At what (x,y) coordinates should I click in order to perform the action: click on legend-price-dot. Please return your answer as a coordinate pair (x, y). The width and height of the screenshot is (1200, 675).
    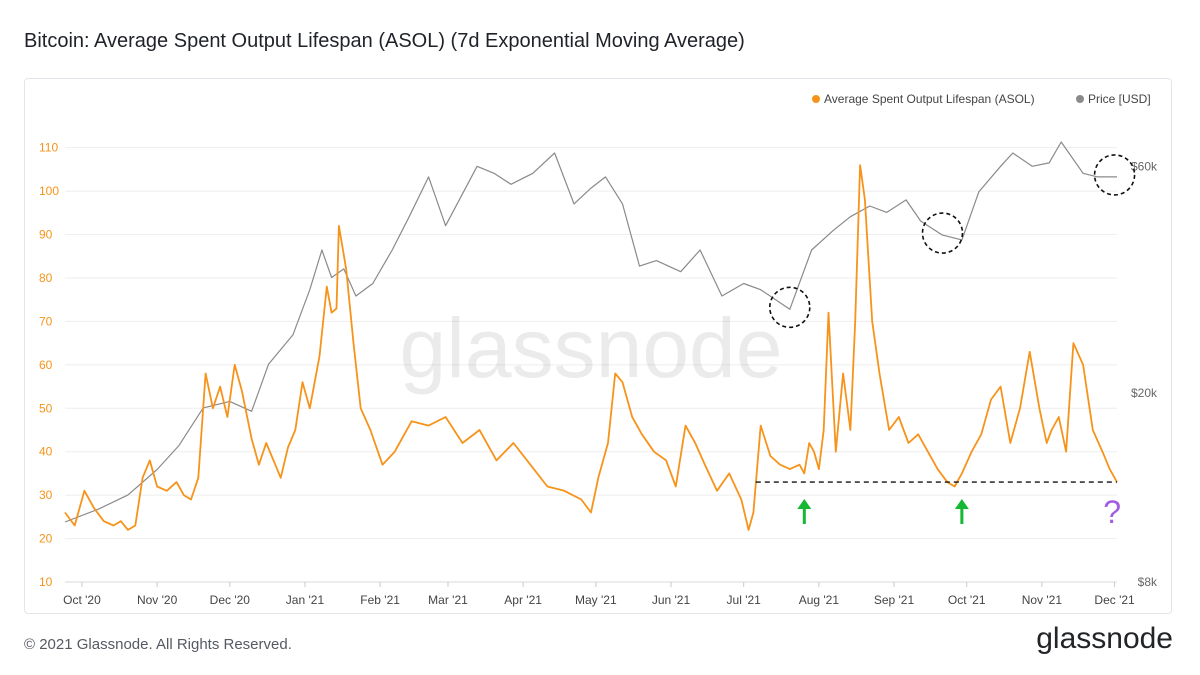
    Looking at the image, I should click on (1080, 99).